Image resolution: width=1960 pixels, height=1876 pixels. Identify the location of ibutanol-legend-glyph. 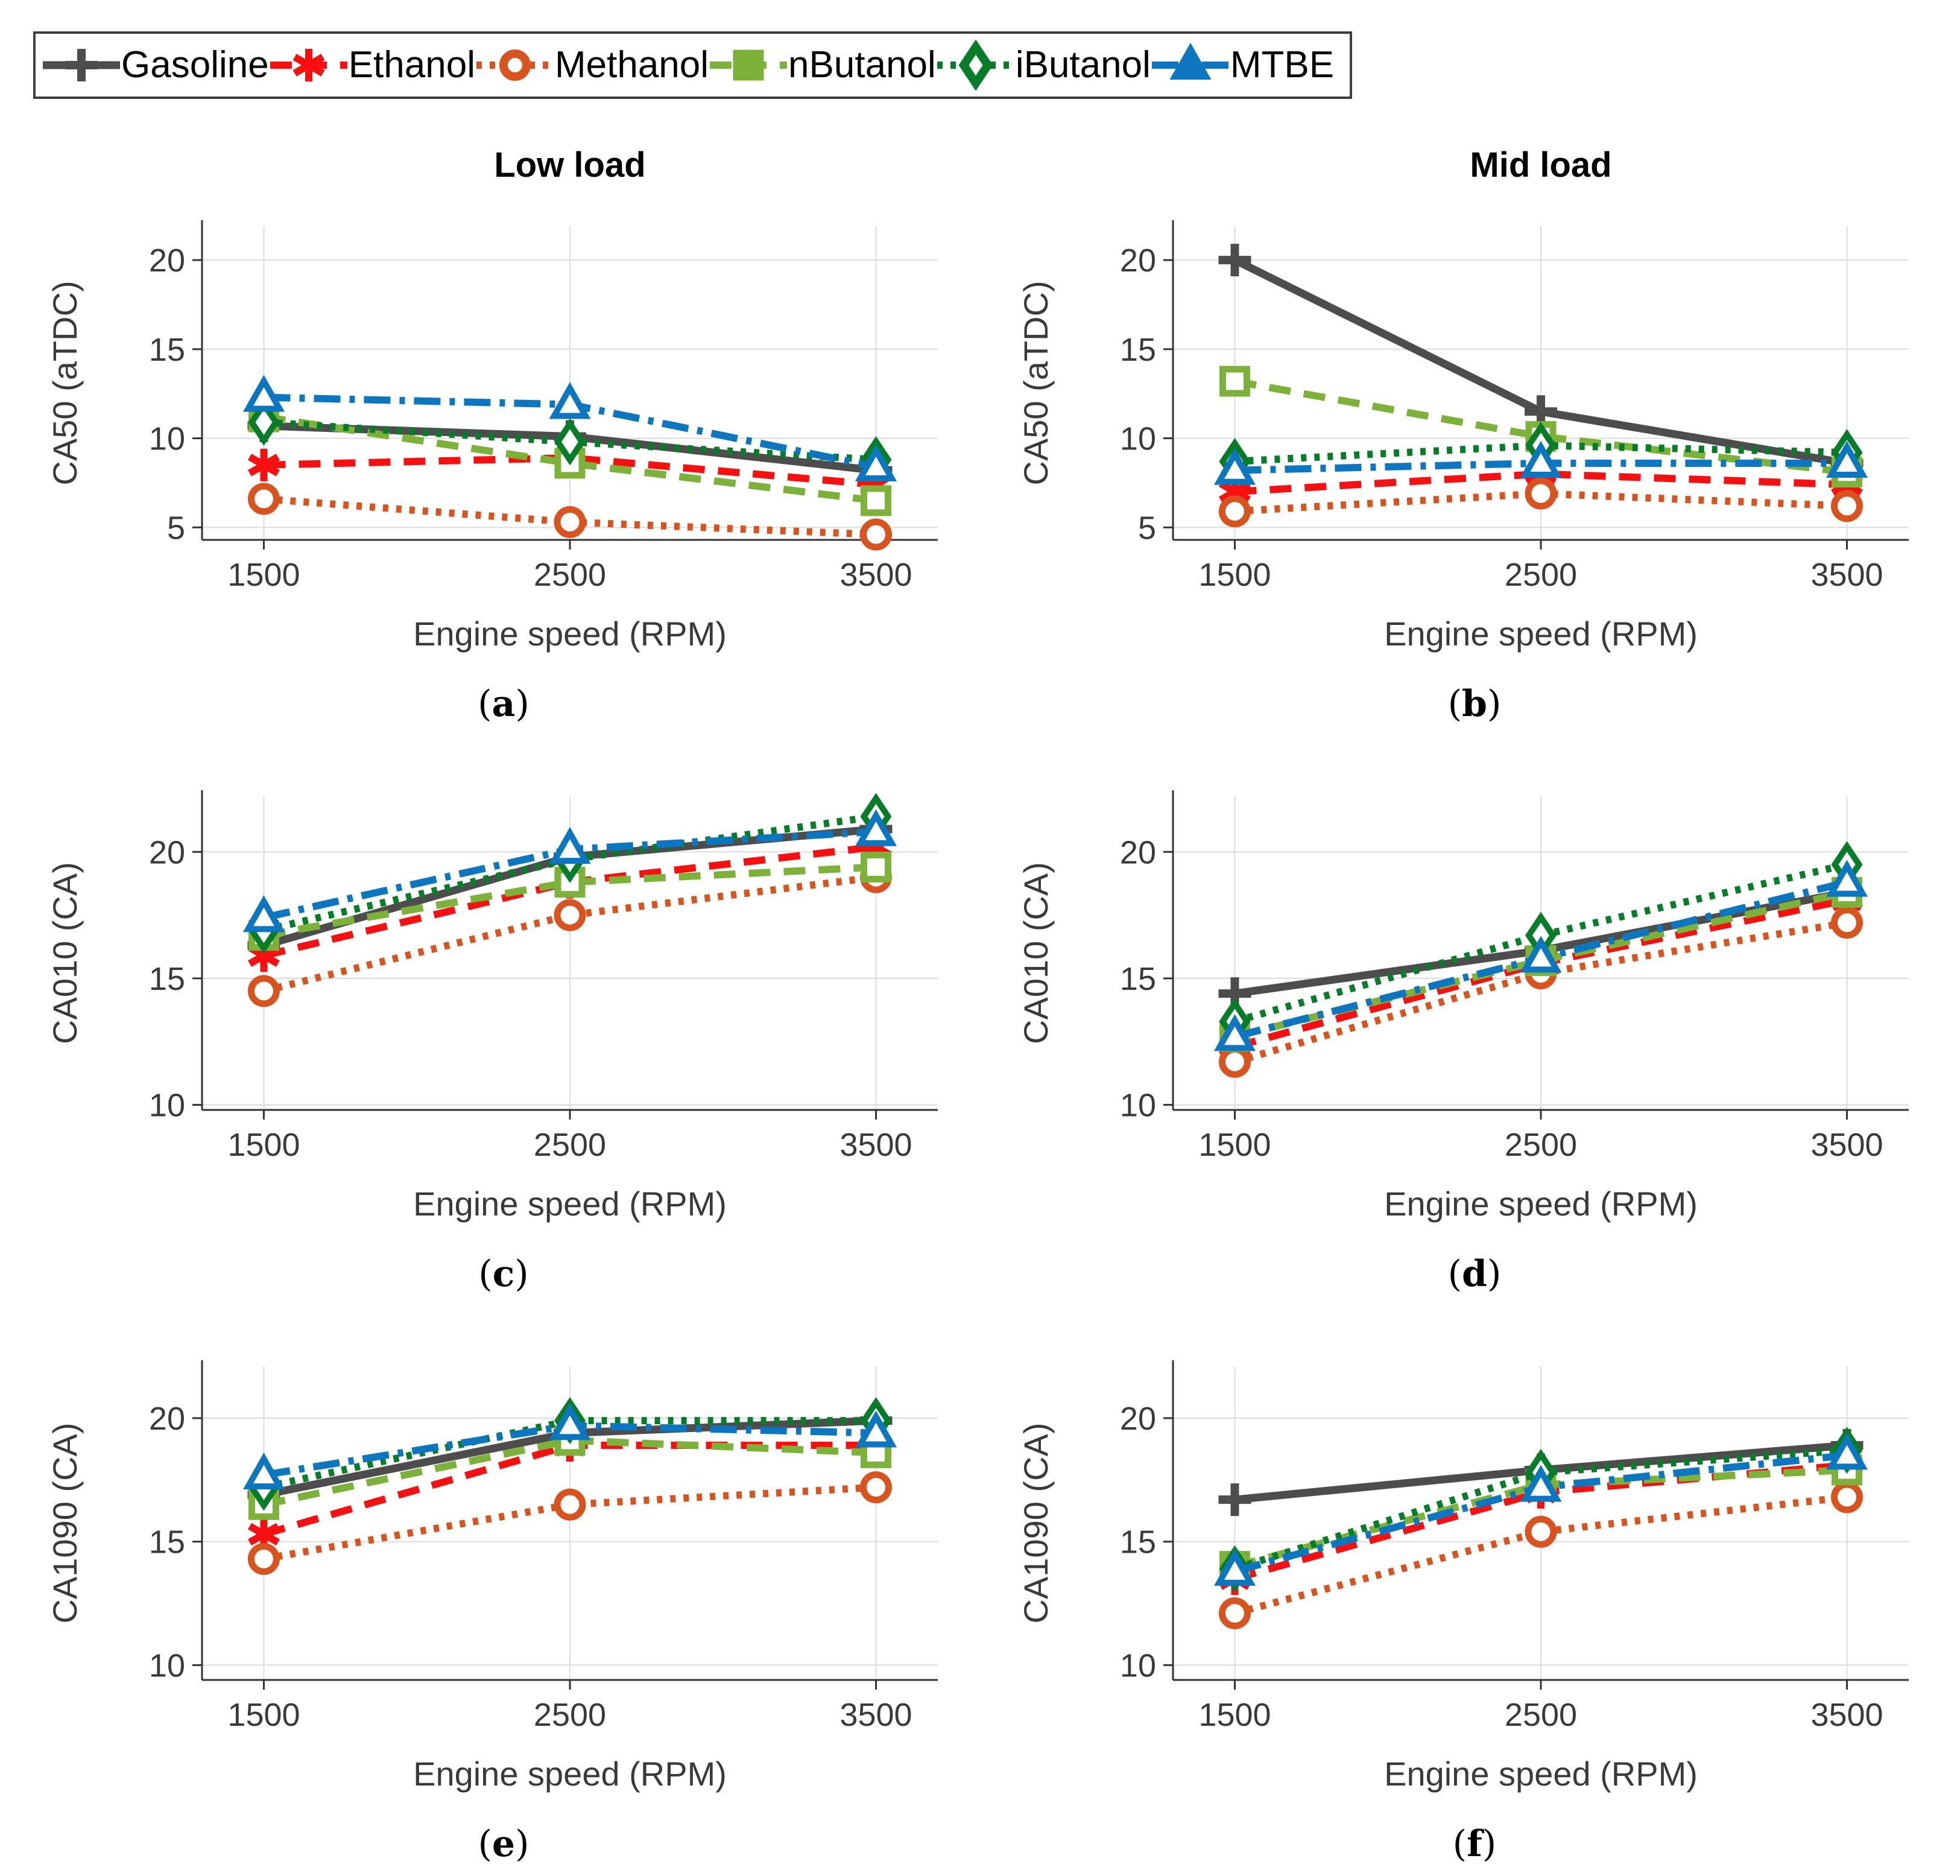
(975, 65).